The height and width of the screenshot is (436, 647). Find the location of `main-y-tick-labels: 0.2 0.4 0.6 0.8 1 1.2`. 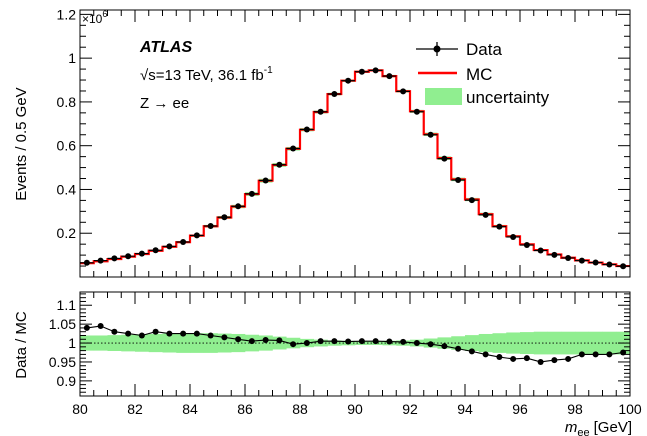

main-y-tick-labels: 0.2 0.4 0.6 0.8 1 1.2 is located at coordinates (67, 123).